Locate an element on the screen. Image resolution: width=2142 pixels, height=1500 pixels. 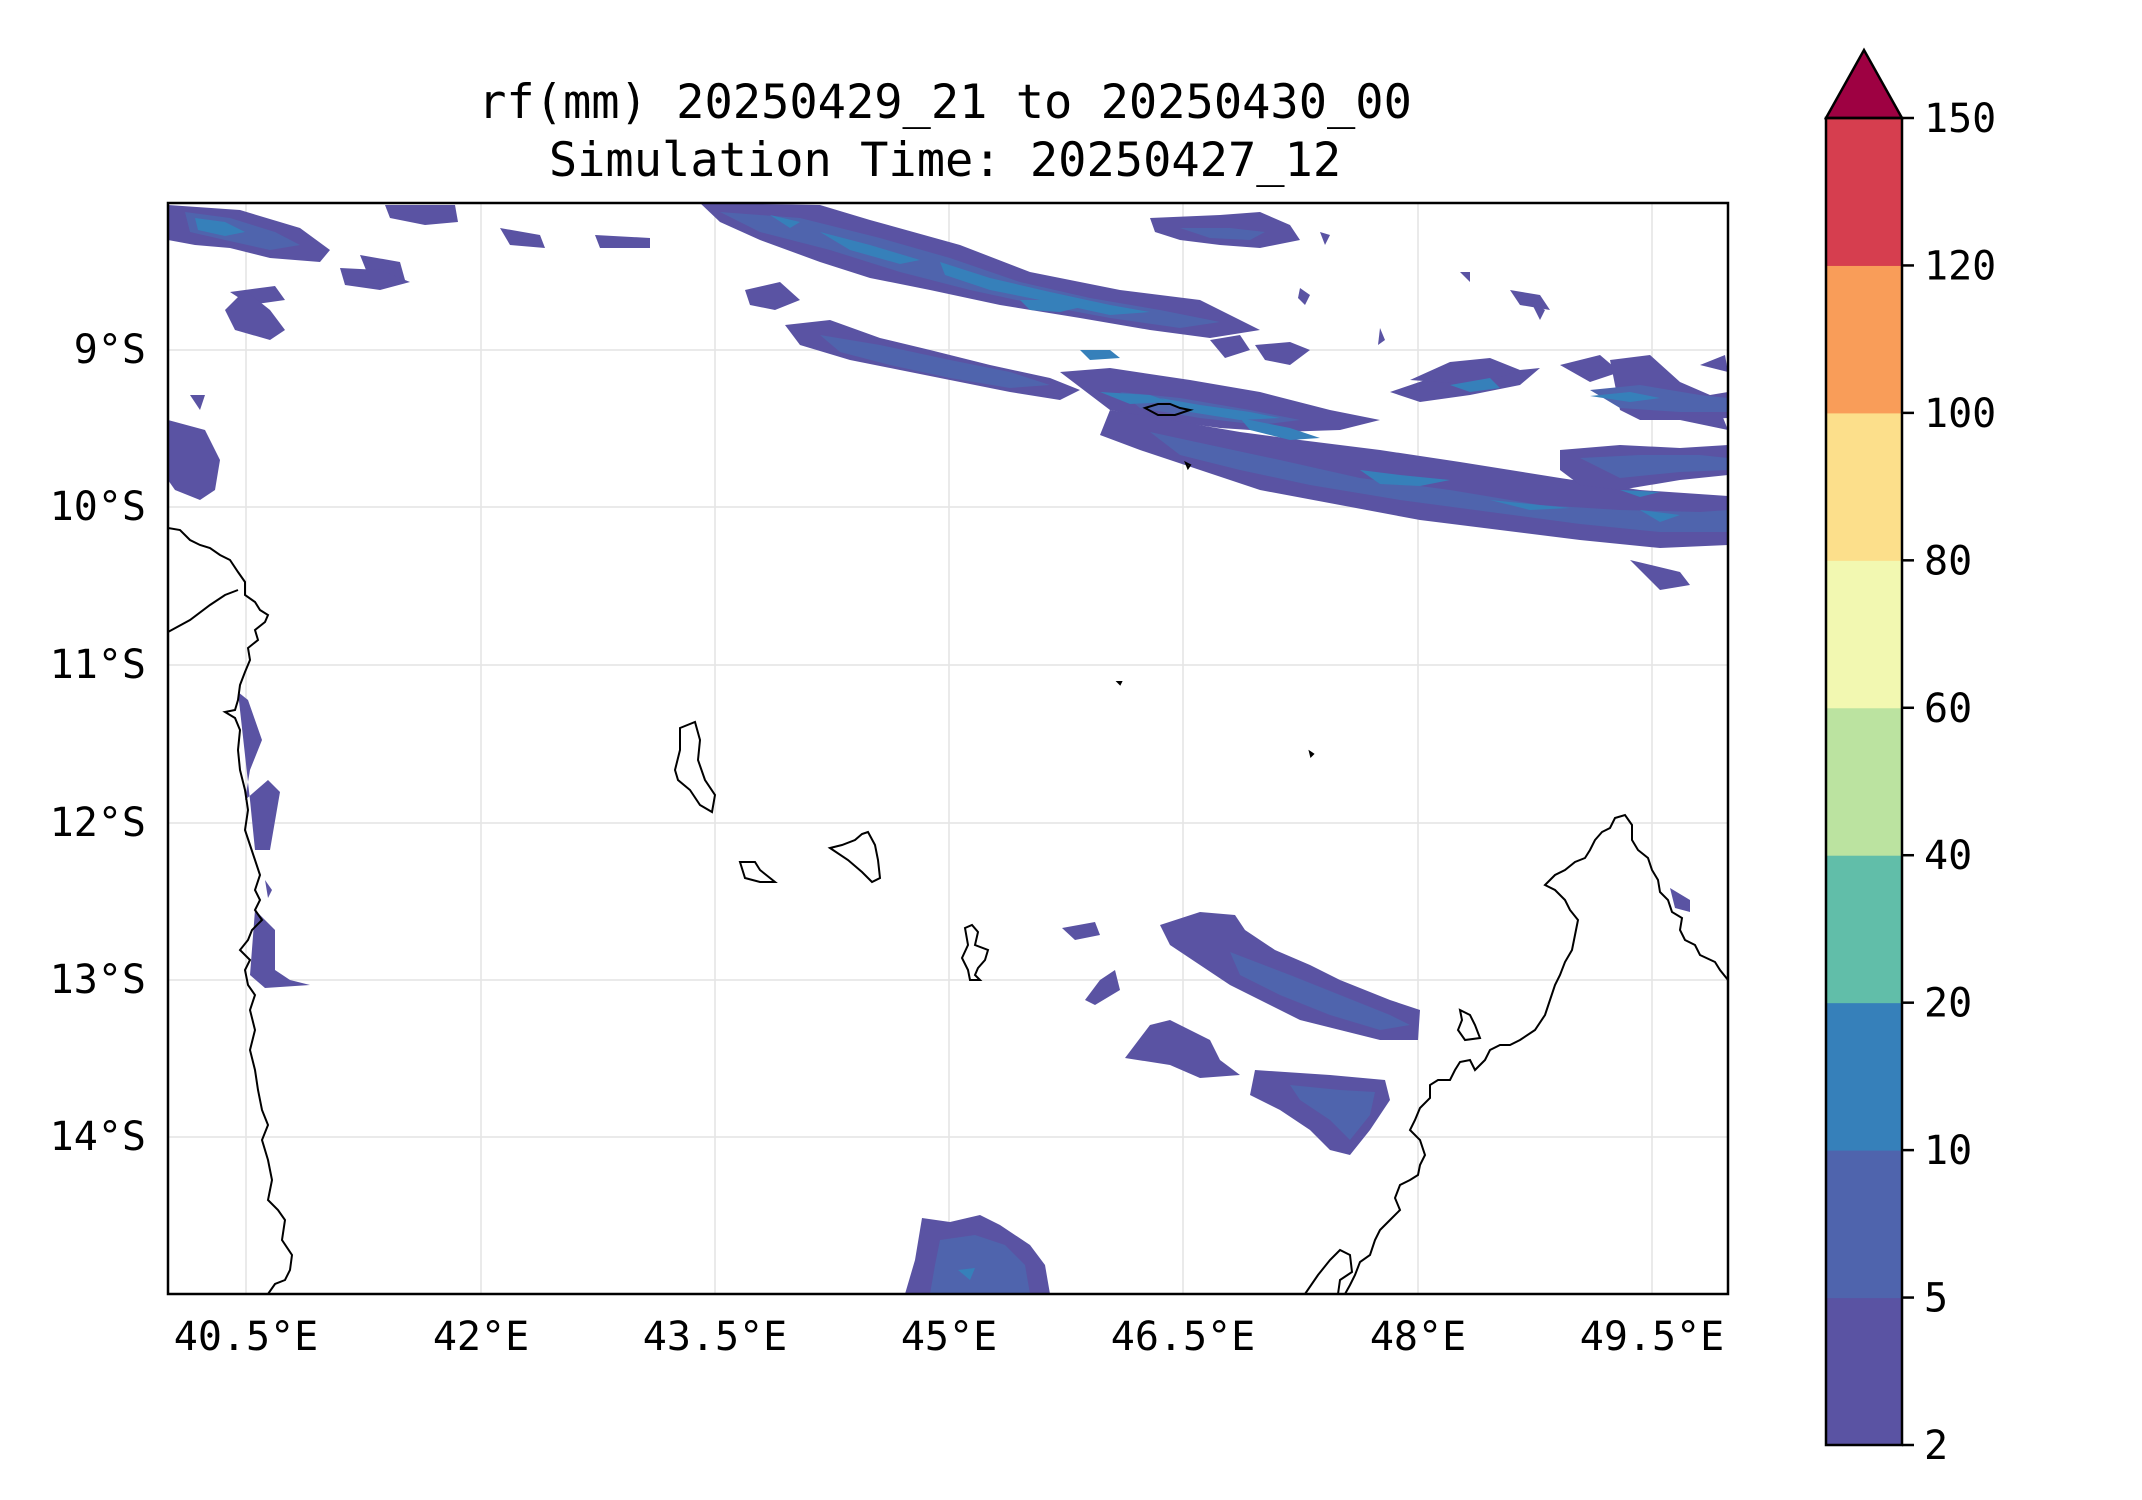
colorbar-tick-label: 100 is located at coordinates (1960, 414).